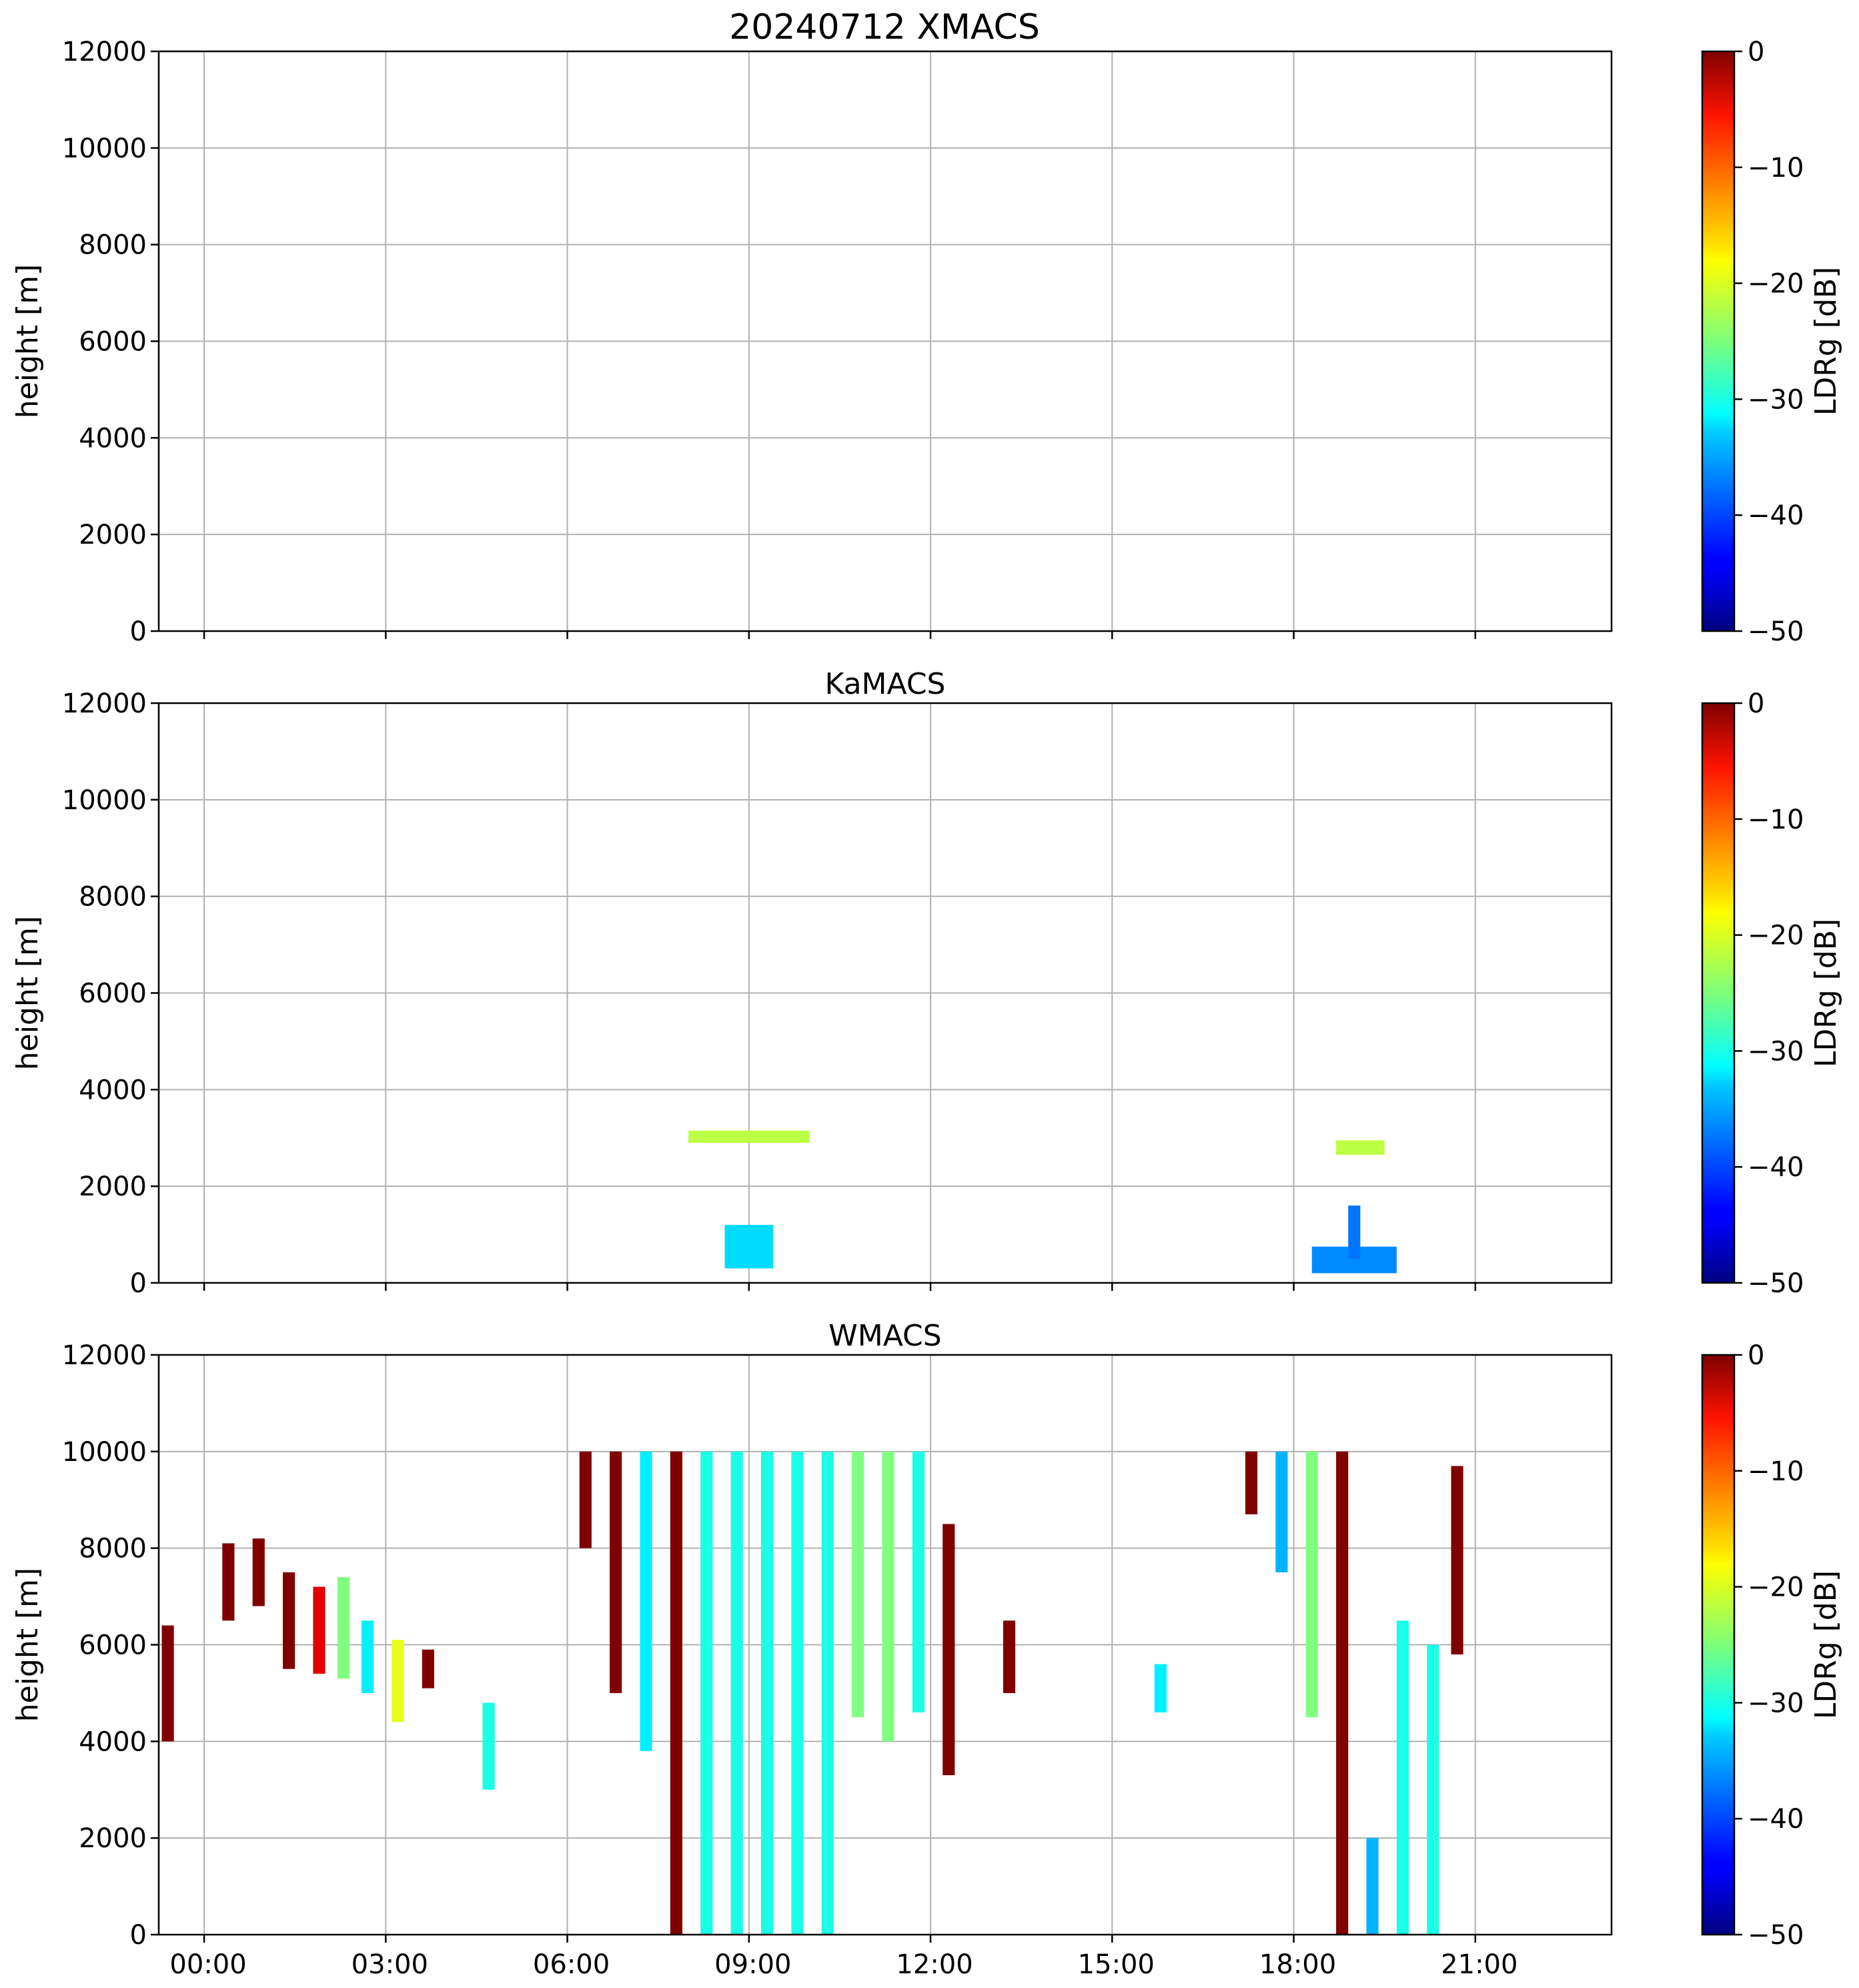  Describe the element at coordinates (1297, 1964) in the screenshot. I see `x-tick-label: 18:00` at that location.